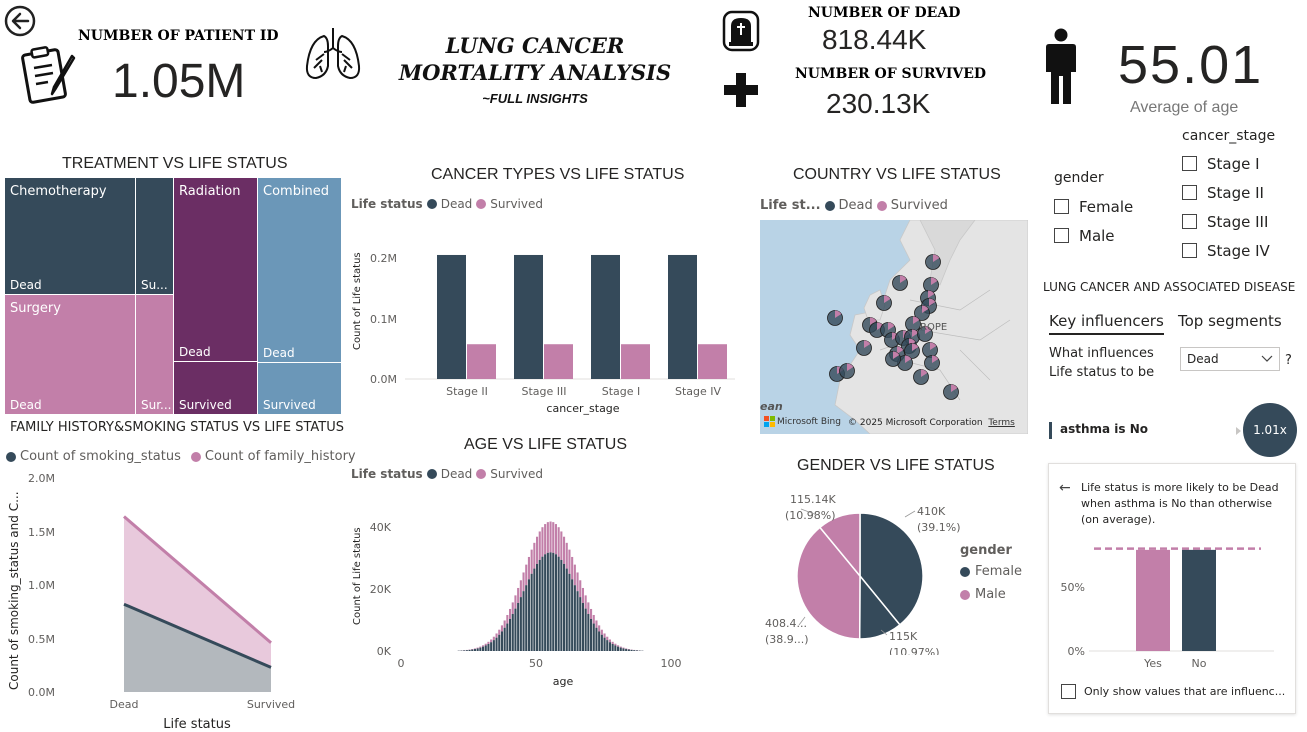 The width and height of the screenshot is (1307, 732). I want to click on influencer-dropdown: Dead, so click(1230, 359).